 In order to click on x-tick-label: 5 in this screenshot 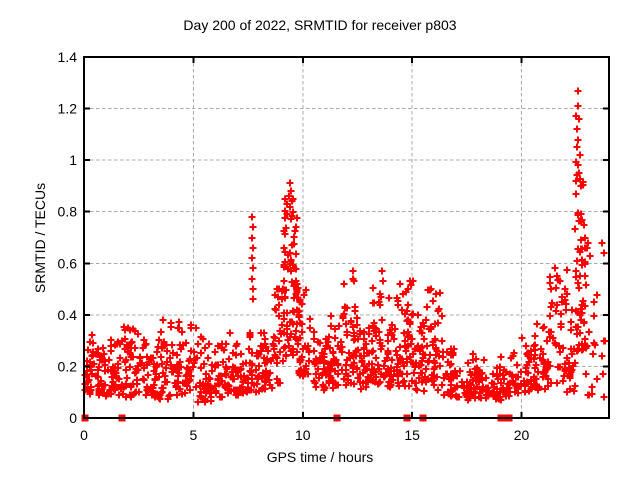, I will do `click(193, 435)`.